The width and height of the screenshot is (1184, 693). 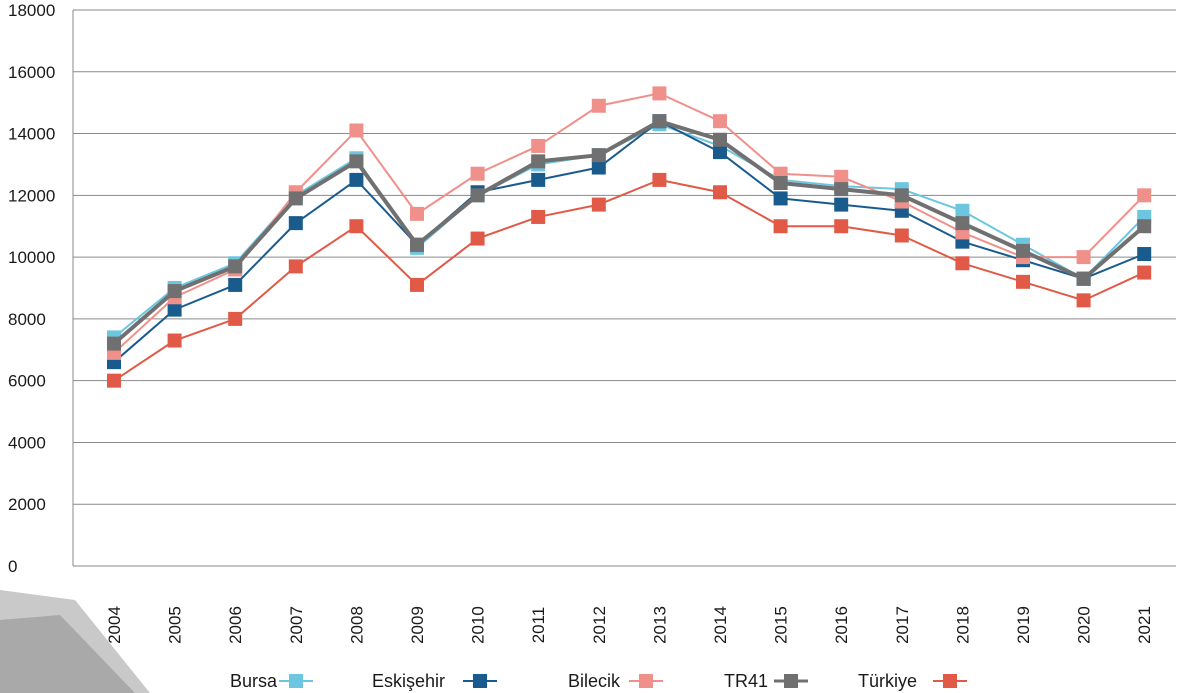 I want to click on legend-item: TR41, so click(x=766, y=681).